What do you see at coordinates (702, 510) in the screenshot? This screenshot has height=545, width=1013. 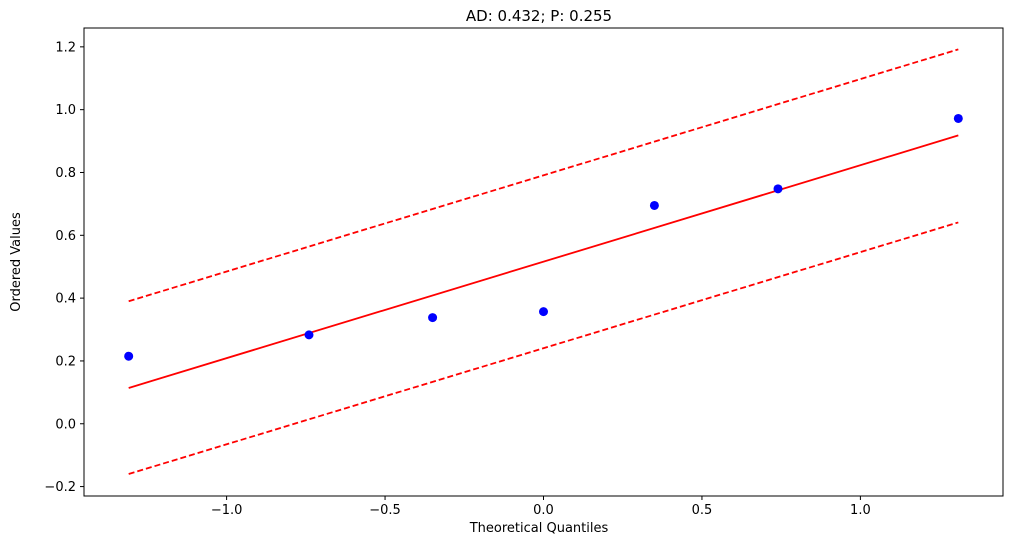 I see `x-tick-label: 0.5` at bounding box center [702, 510].